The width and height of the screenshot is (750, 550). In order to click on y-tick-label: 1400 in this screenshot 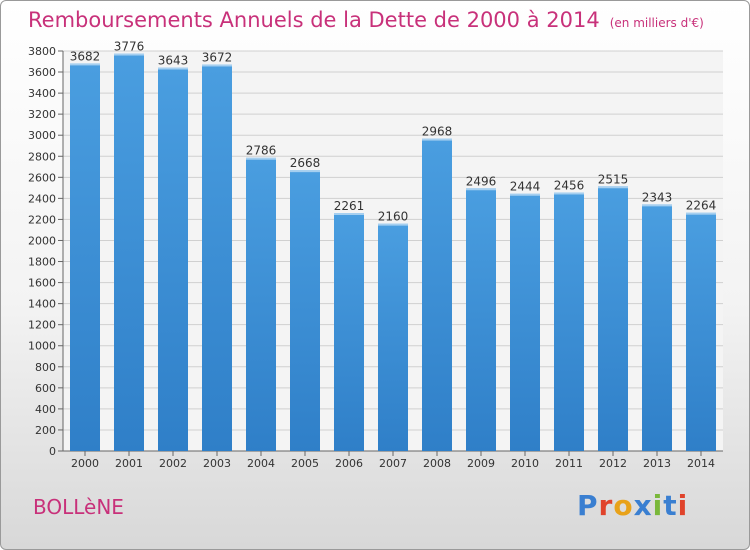, I will do `click(42, 304)`.